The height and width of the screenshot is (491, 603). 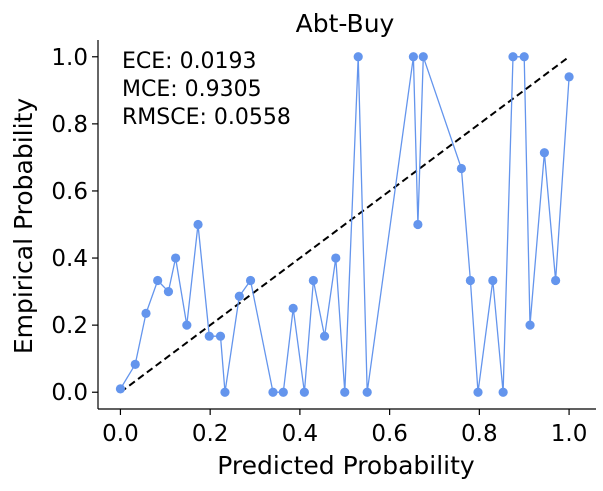 I want to click on x-tick-label: 0.0, so click(x=120, y=434).